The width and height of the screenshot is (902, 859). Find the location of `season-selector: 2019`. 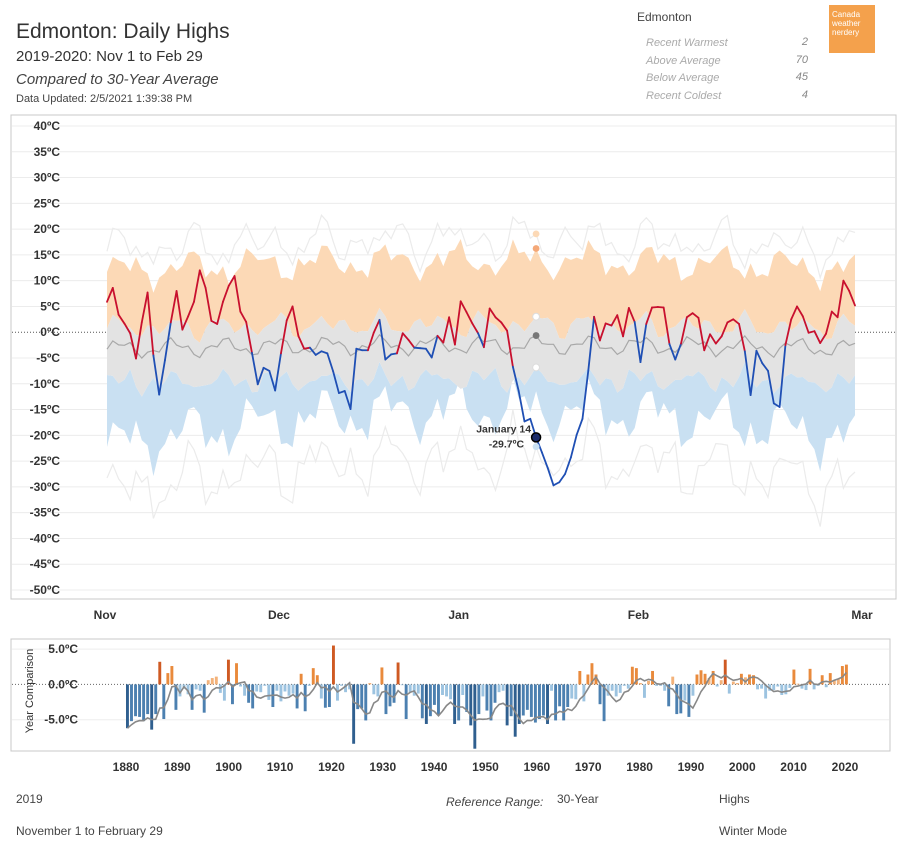

season-selector: 2019 is located at coordinates (29, 799).